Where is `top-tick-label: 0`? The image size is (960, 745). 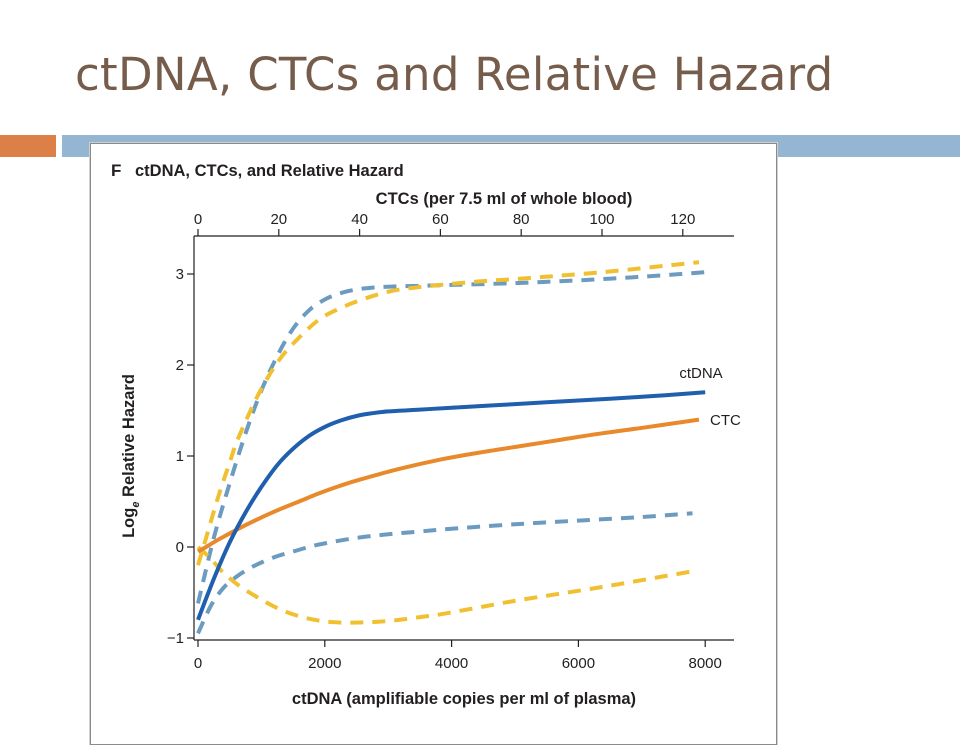 top-tick-label: 0 is located at coordinates (198, 219).